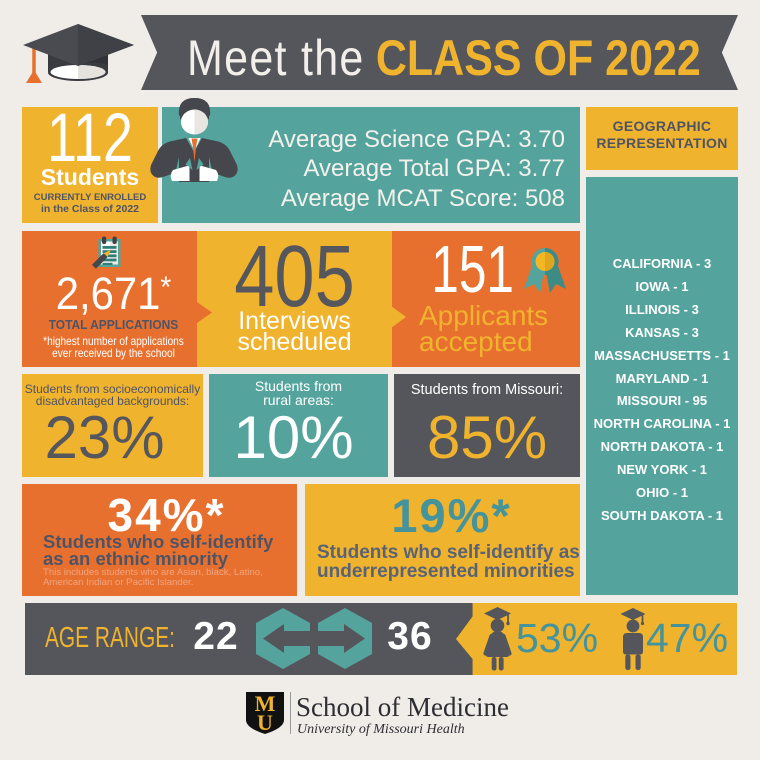  Describe the element at coordinates (265, 703) in the screenshot. I see `svg-text: M` at that location.